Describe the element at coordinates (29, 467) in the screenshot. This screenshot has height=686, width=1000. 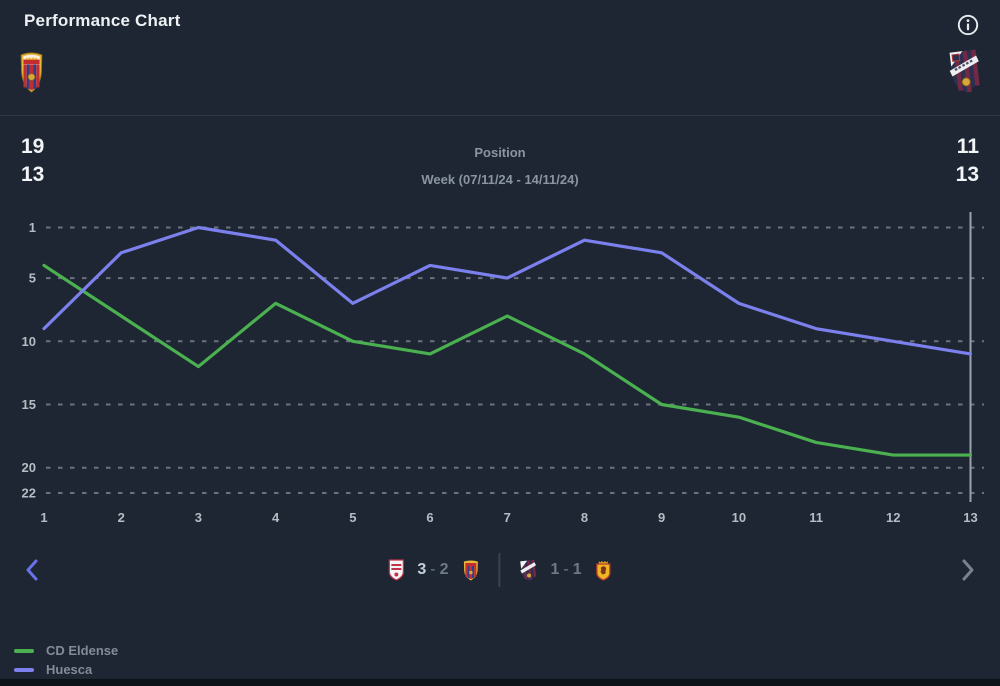
I see `svg-text: 20` at that location.